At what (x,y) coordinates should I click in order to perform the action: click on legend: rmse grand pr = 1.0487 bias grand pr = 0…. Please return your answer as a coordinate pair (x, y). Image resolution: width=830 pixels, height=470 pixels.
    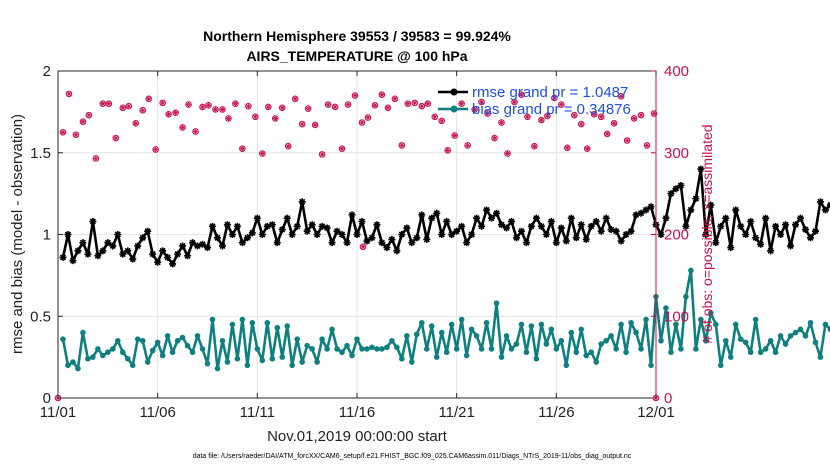
    Looking at the image, I should click on (534, 101).